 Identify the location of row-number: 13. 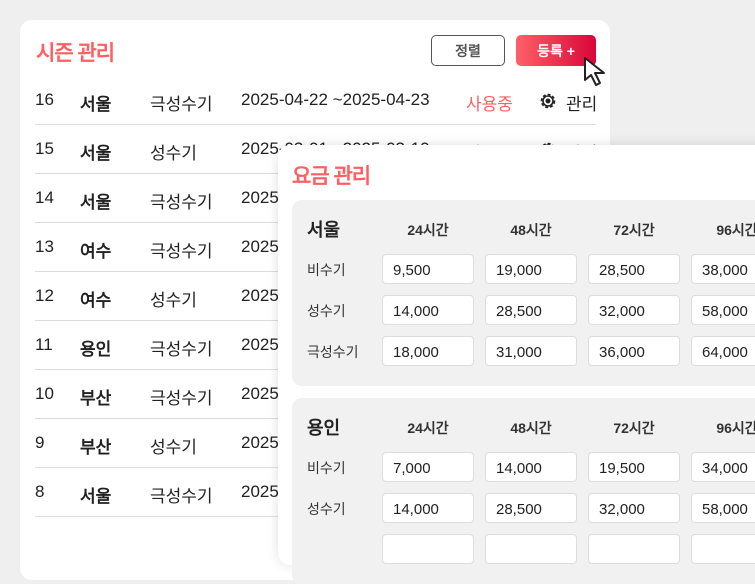
(44, 246).